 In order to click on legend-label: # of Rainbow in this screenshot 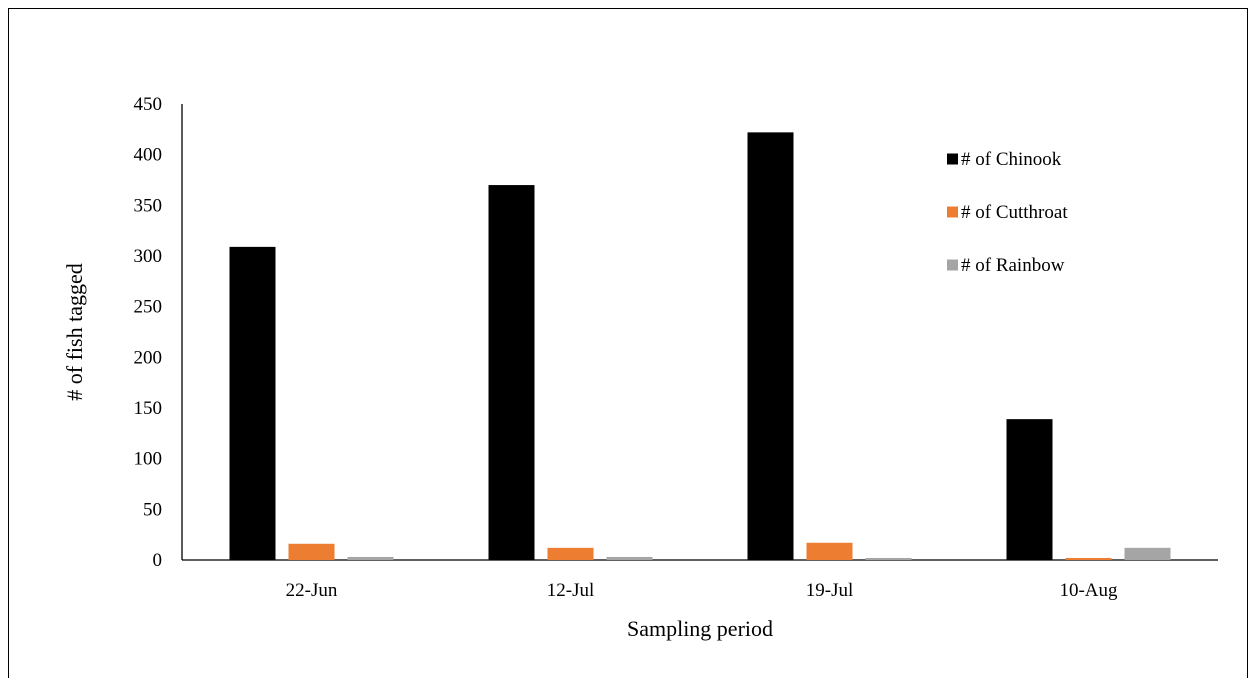, I will do `click(1013, 265)`.